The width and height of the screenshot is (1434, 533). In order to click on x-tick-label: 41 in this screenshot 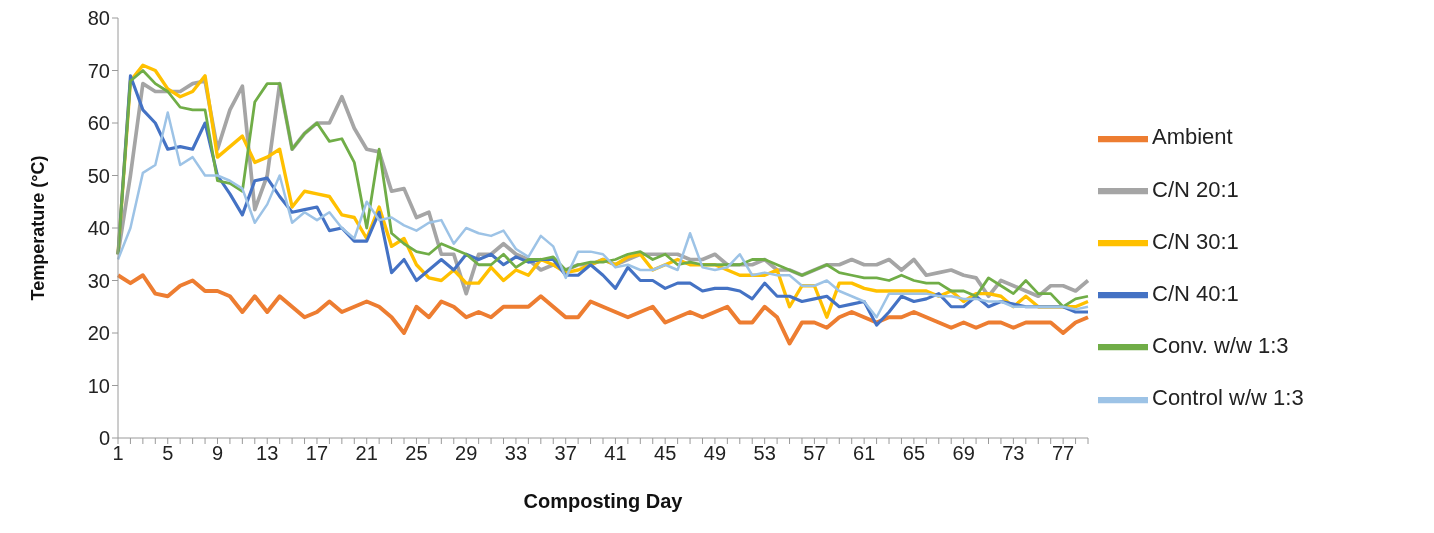, I will do `click(615, 453)`.